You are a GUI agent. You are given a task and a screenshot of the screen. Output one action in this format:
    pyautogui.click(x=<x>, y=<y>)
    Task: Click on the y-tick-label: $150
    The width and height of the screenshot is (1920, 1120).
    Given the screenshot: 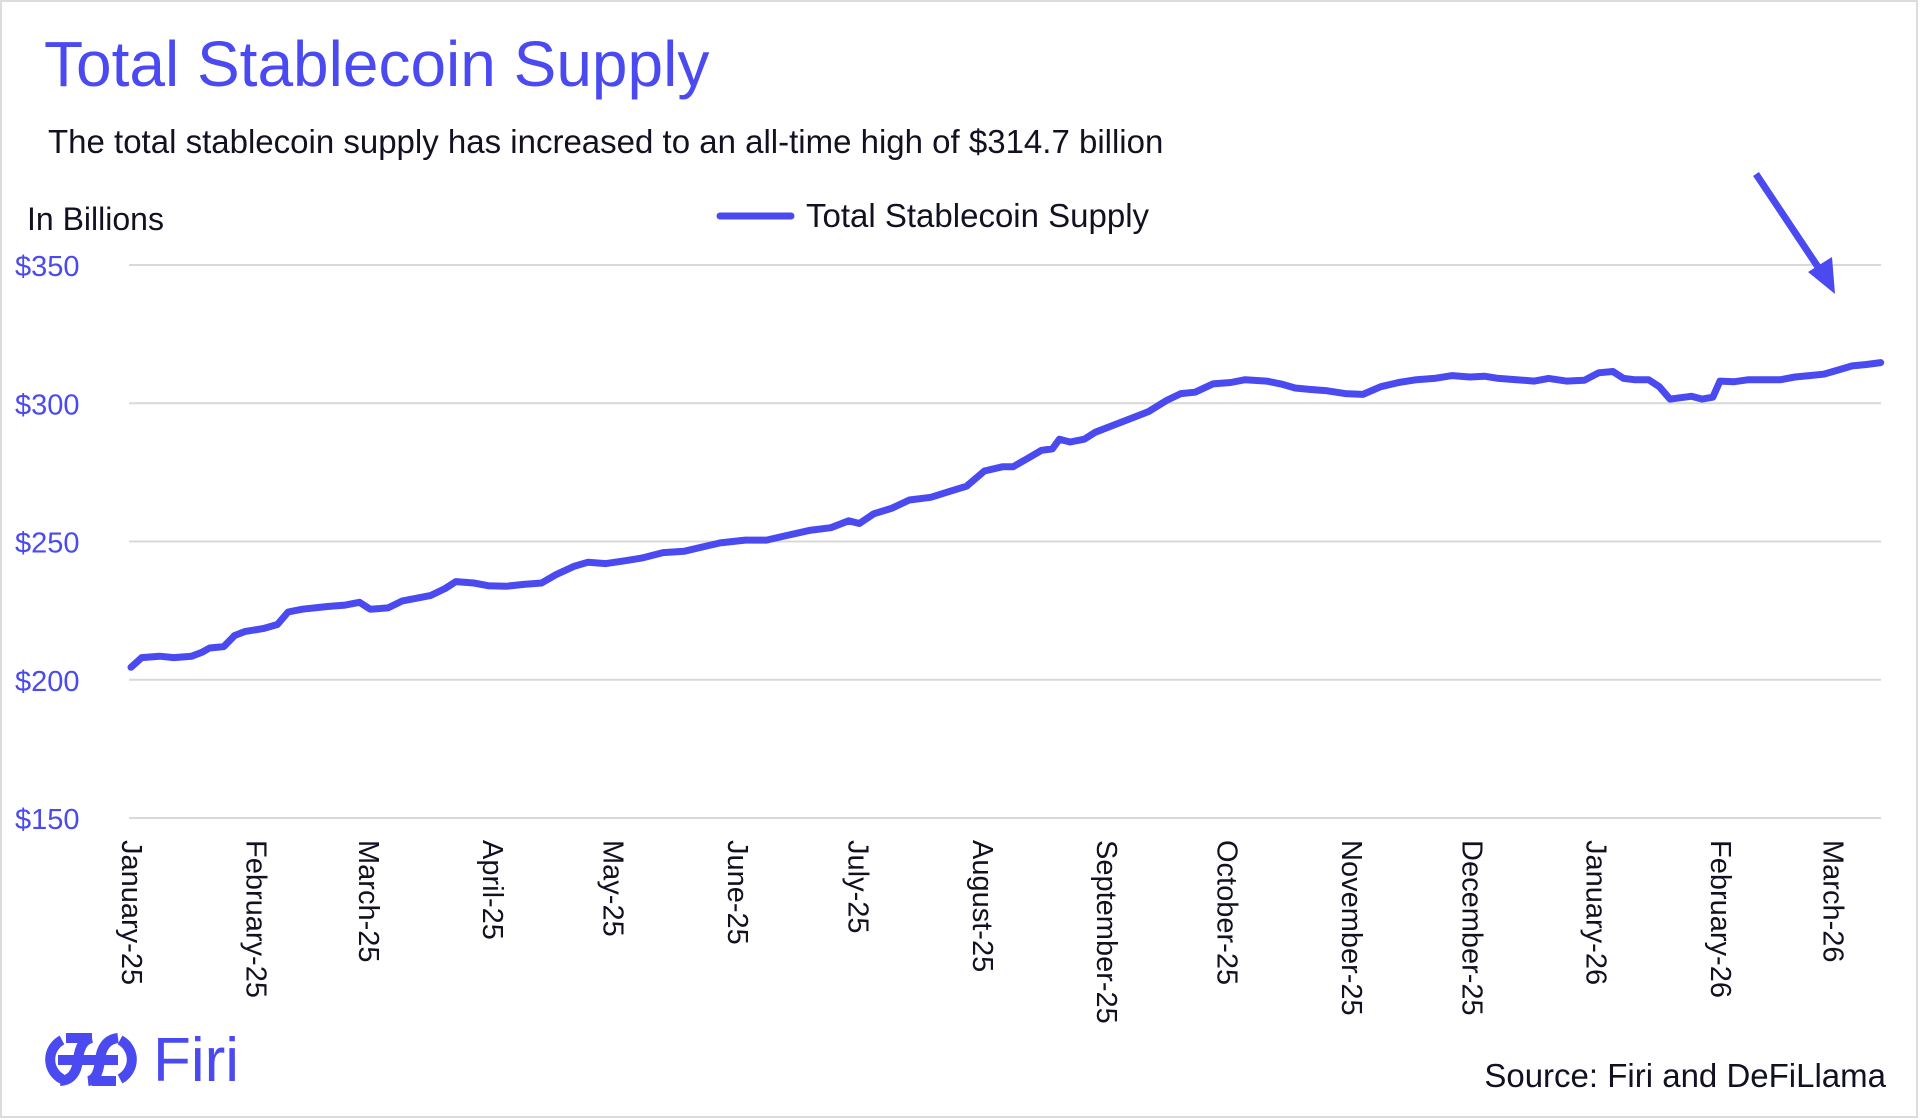 What is the action you would take?
    pyautogui.click(x=47, y=820)
    